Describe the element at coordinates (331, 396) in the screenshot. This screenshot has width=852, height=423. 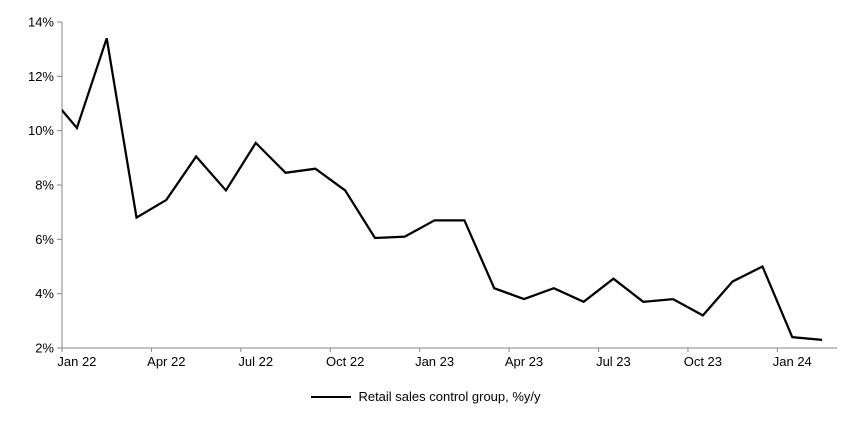
I see `legend-line-sample` at that location.